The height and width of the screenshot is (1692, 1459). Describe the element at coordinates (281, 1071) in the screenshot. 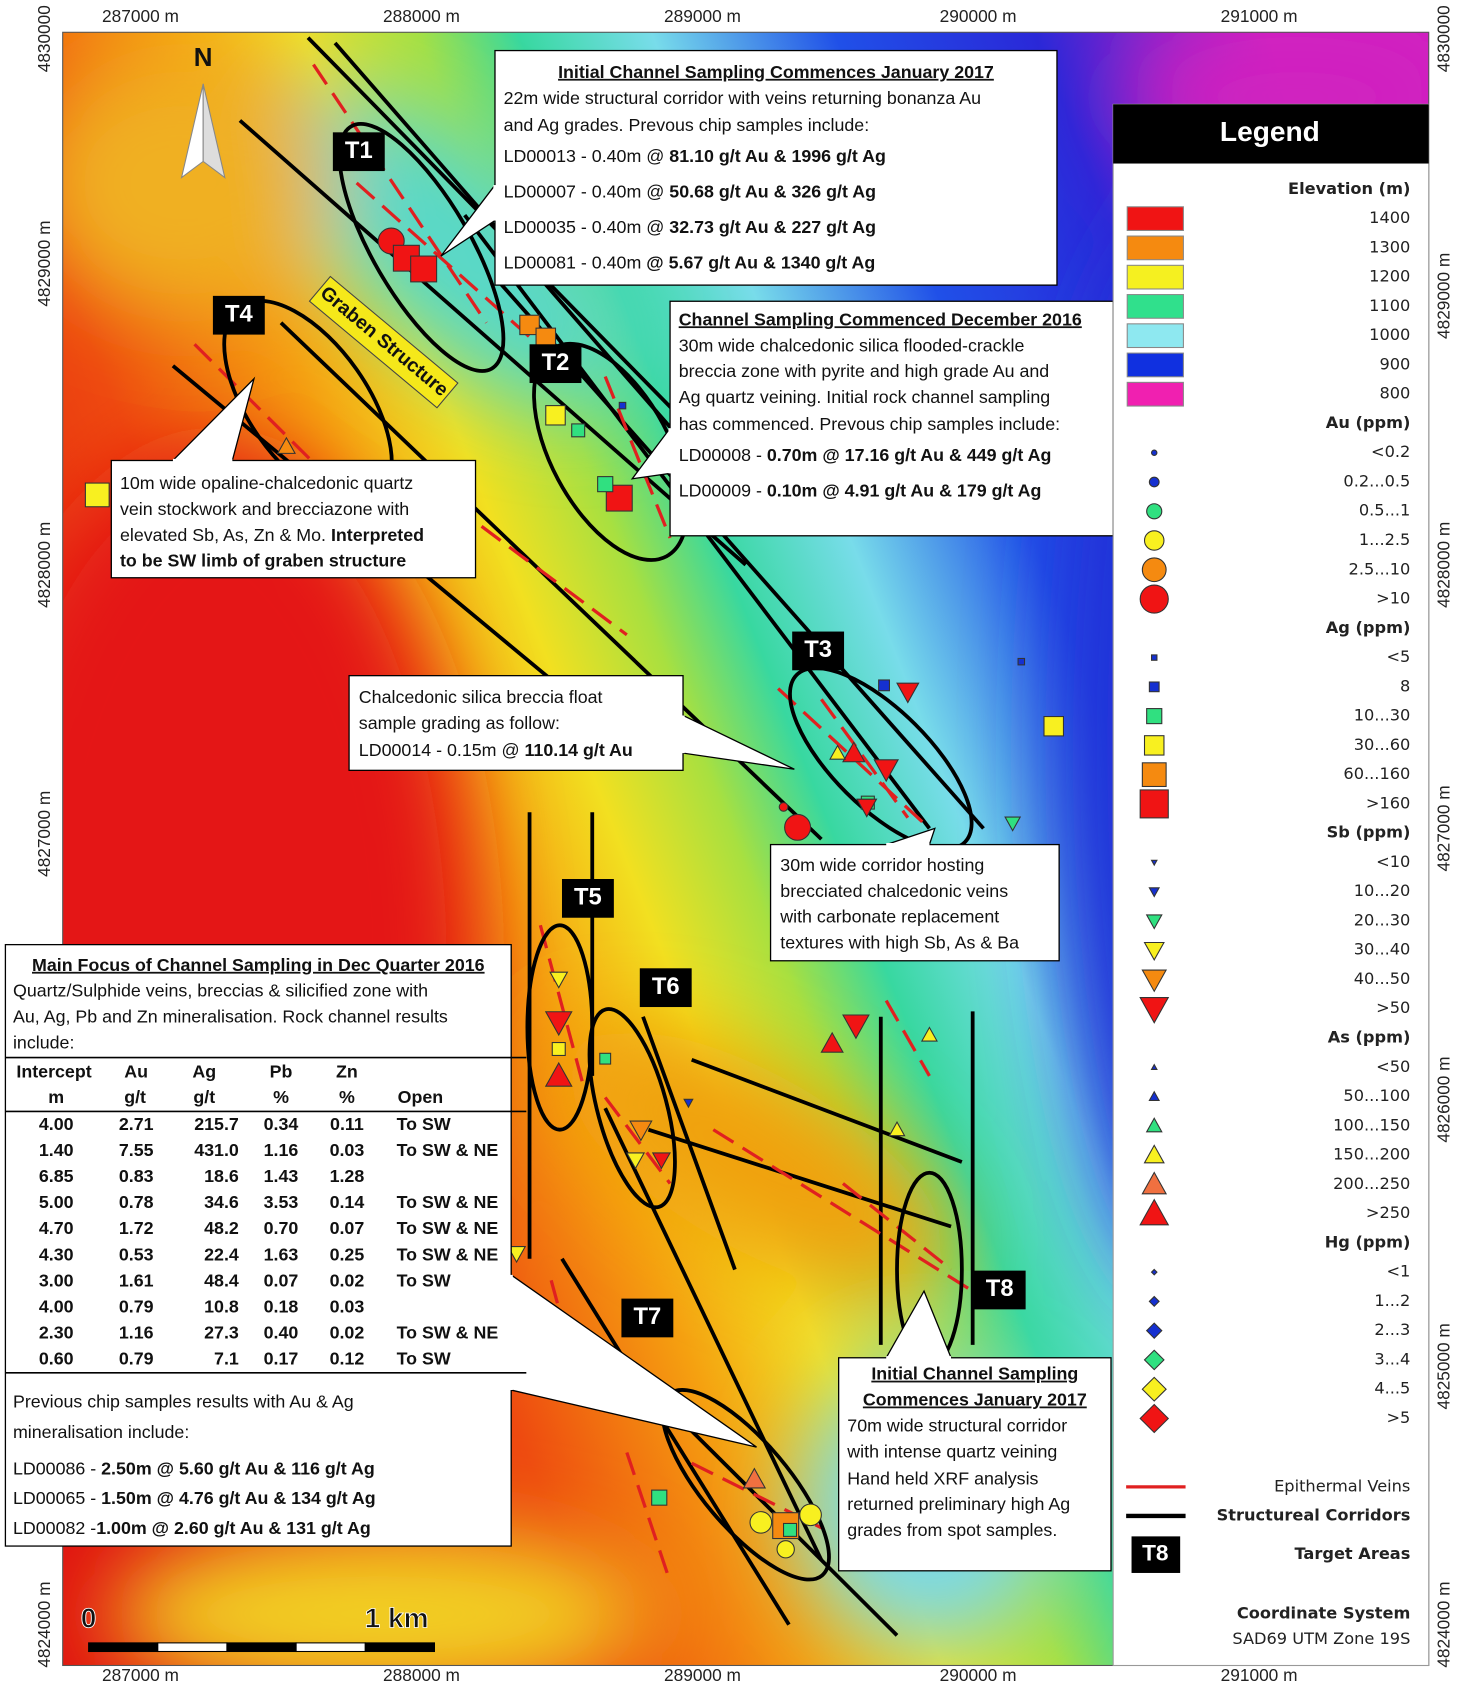

I see `table-header: Pb` at that location.